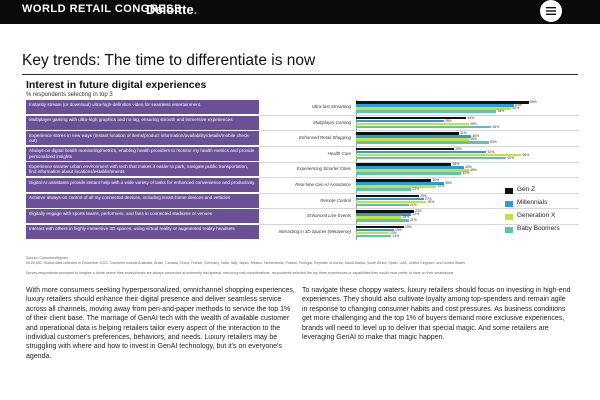  I want to click on bar-group: 39% 52% 66% 60%, so click(461, 153).